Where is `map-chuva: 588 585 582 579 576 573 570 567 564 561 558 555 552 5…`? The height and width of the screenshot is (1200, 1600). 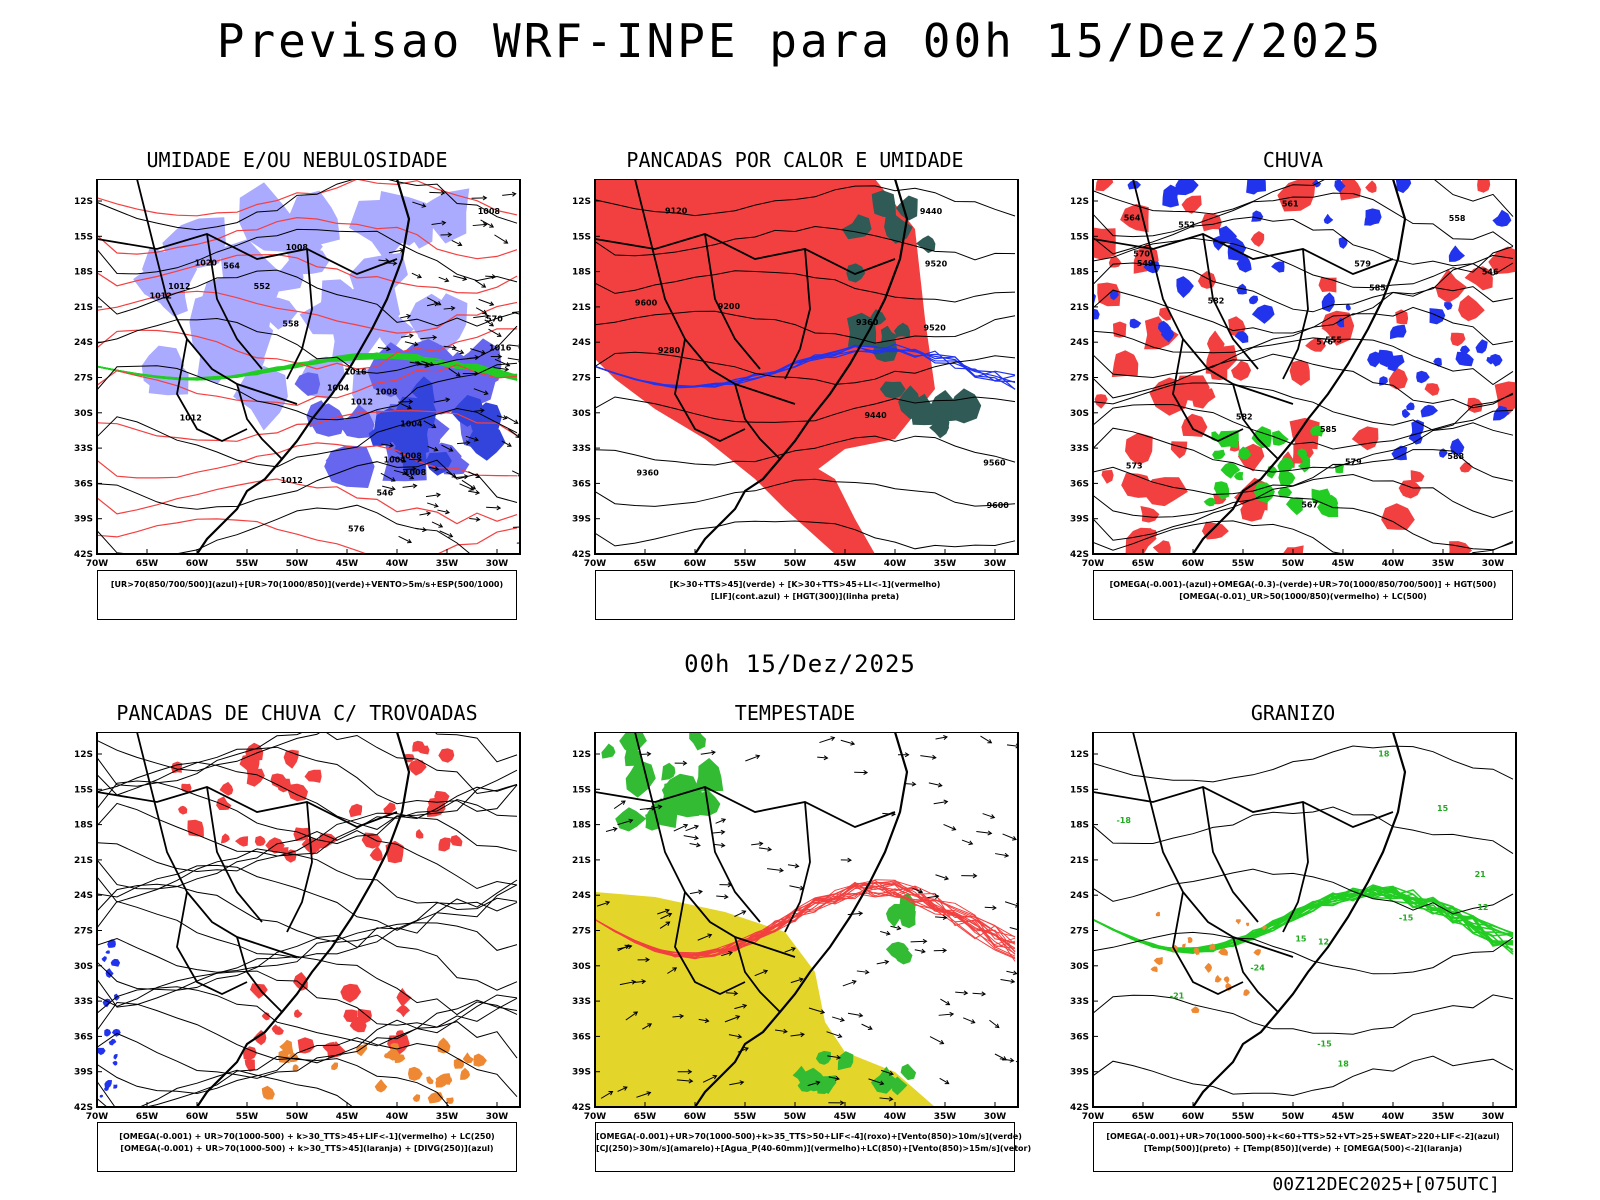 map-chuva: 588 585 582 579 576 573 570 567 564 561 558 555 552 5… is located at coordinates (1293, 374).